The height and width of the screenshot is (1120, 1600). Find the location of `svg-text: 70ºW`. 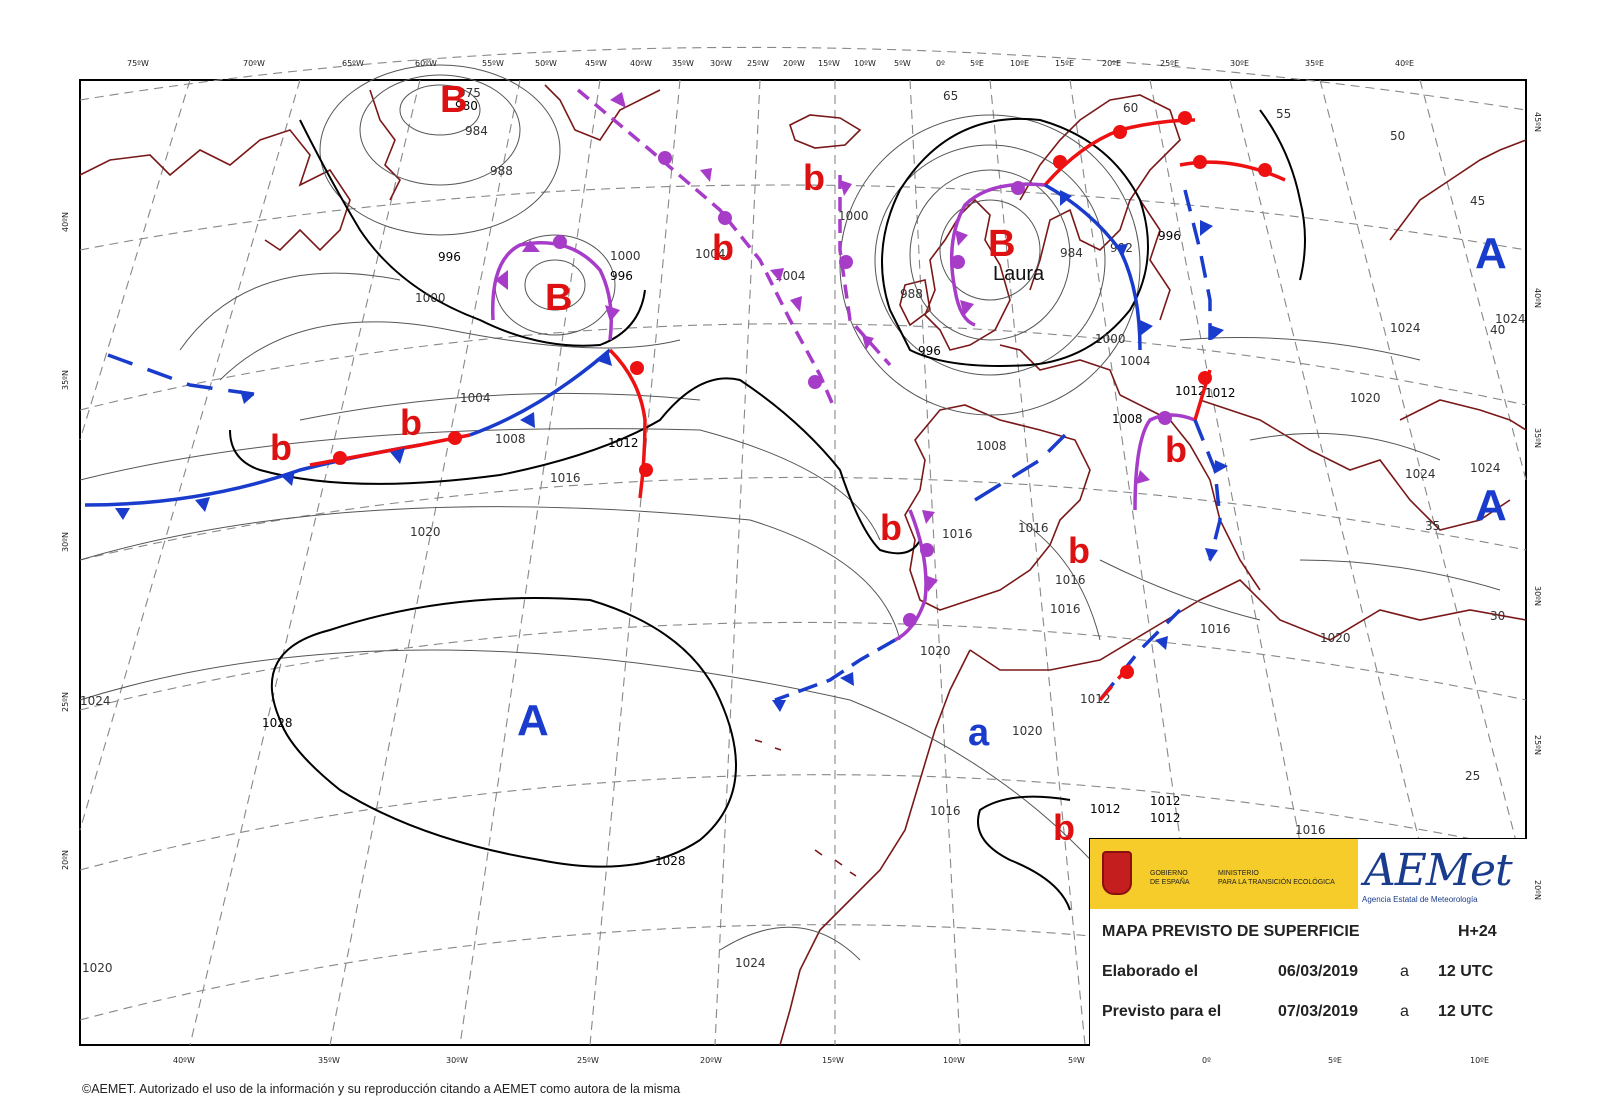

svg-text: 70ºW is located at coordinates (254, 63).